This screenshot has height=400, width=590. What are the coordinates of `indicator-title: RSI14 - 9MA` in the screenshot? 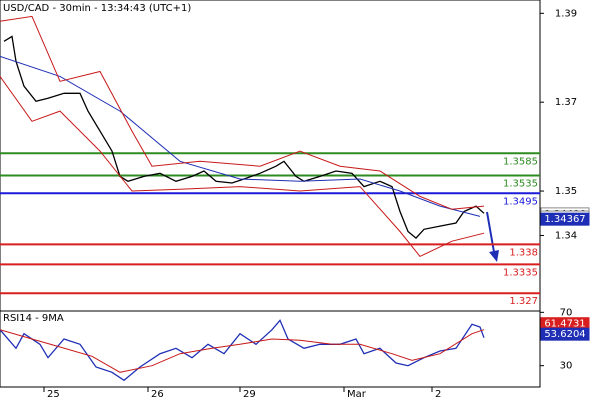 It's located at (33, 318).